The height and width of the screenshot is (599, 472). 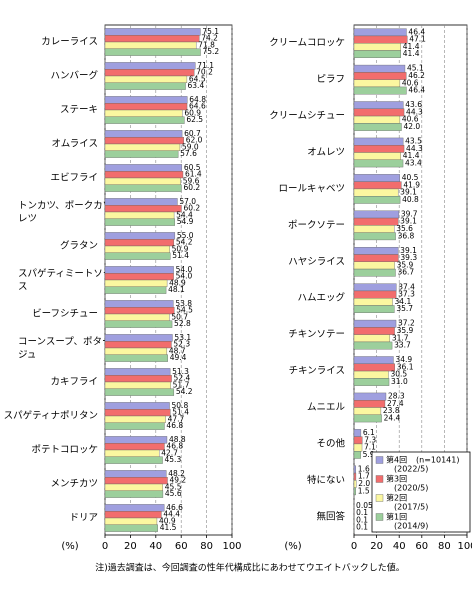 What do you see at coordinates (364, 468) in the screenshot?
I see `value-label: 1.6` at bounding box center [364, 468].